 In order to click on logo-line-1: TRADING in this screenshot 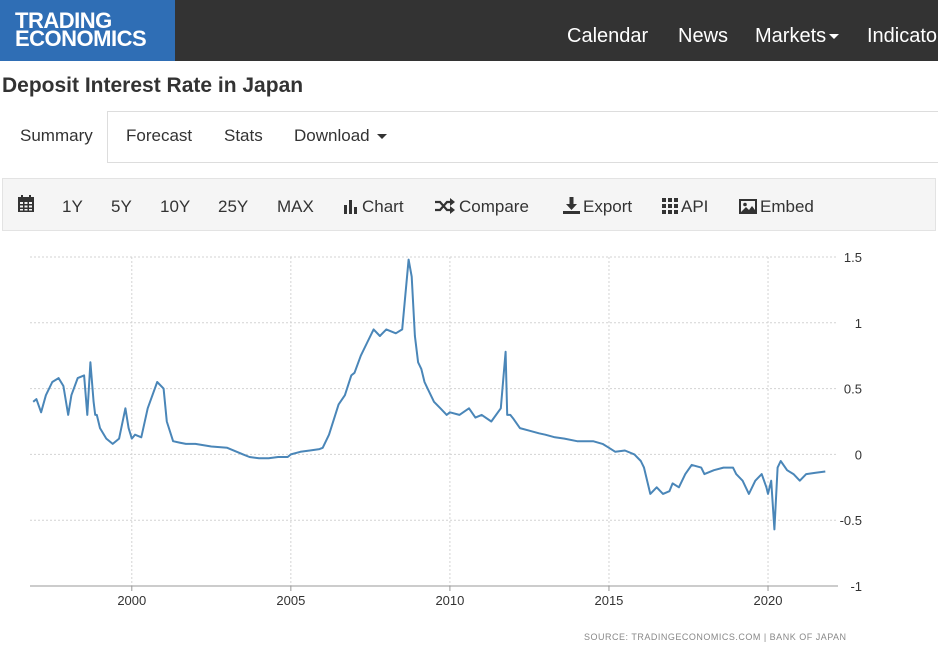, I will do `click(63, 20)`.